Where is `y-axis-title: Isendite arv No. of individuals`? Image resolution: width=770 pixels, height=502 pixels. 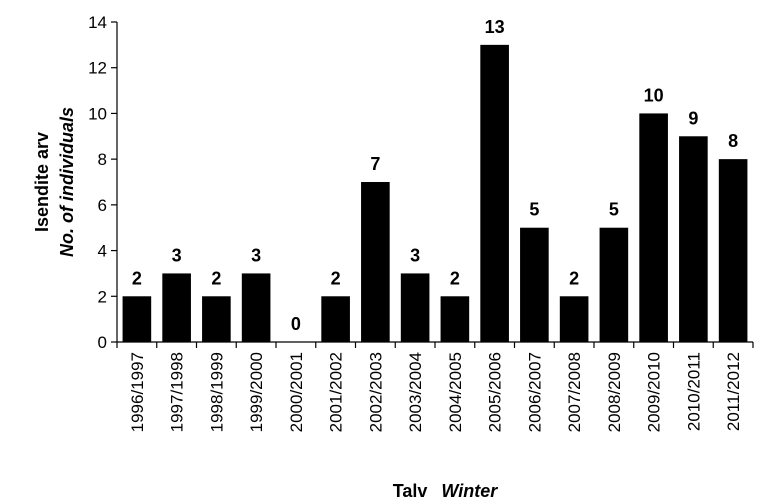
y-axis-title: Isendite arv No. of individuals is located at coordinates (54, 182).